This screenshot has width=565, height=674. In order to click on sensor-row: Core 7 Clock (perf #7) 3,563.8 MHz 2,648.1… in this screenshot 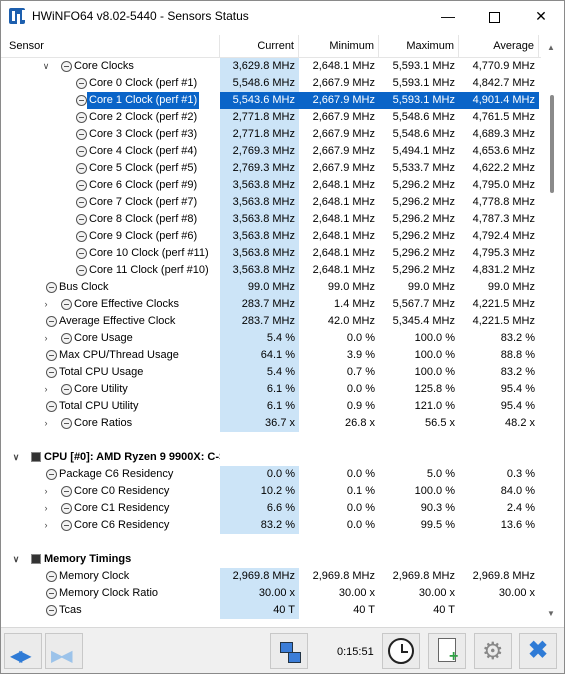, I will do `click(271, 202)`.